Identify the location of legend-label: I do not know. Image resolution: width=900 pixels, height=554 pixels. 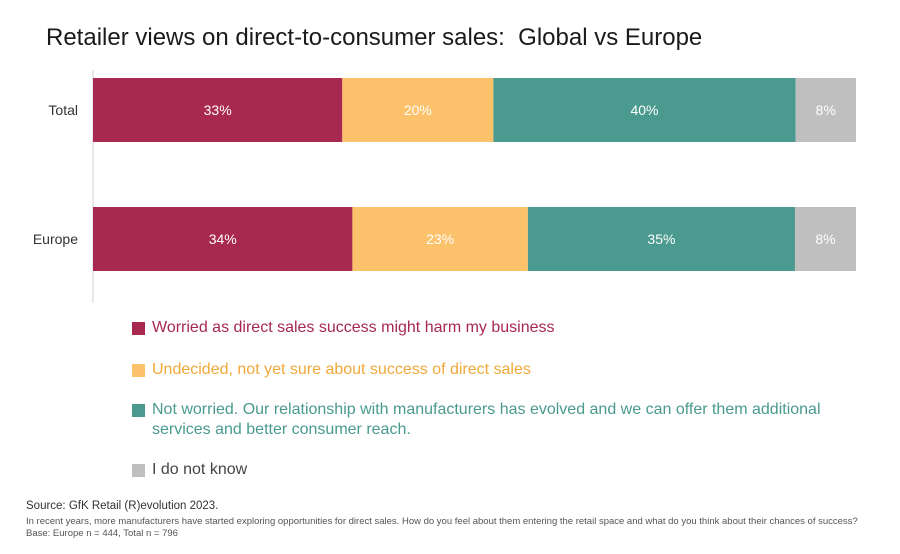
(200, 469).